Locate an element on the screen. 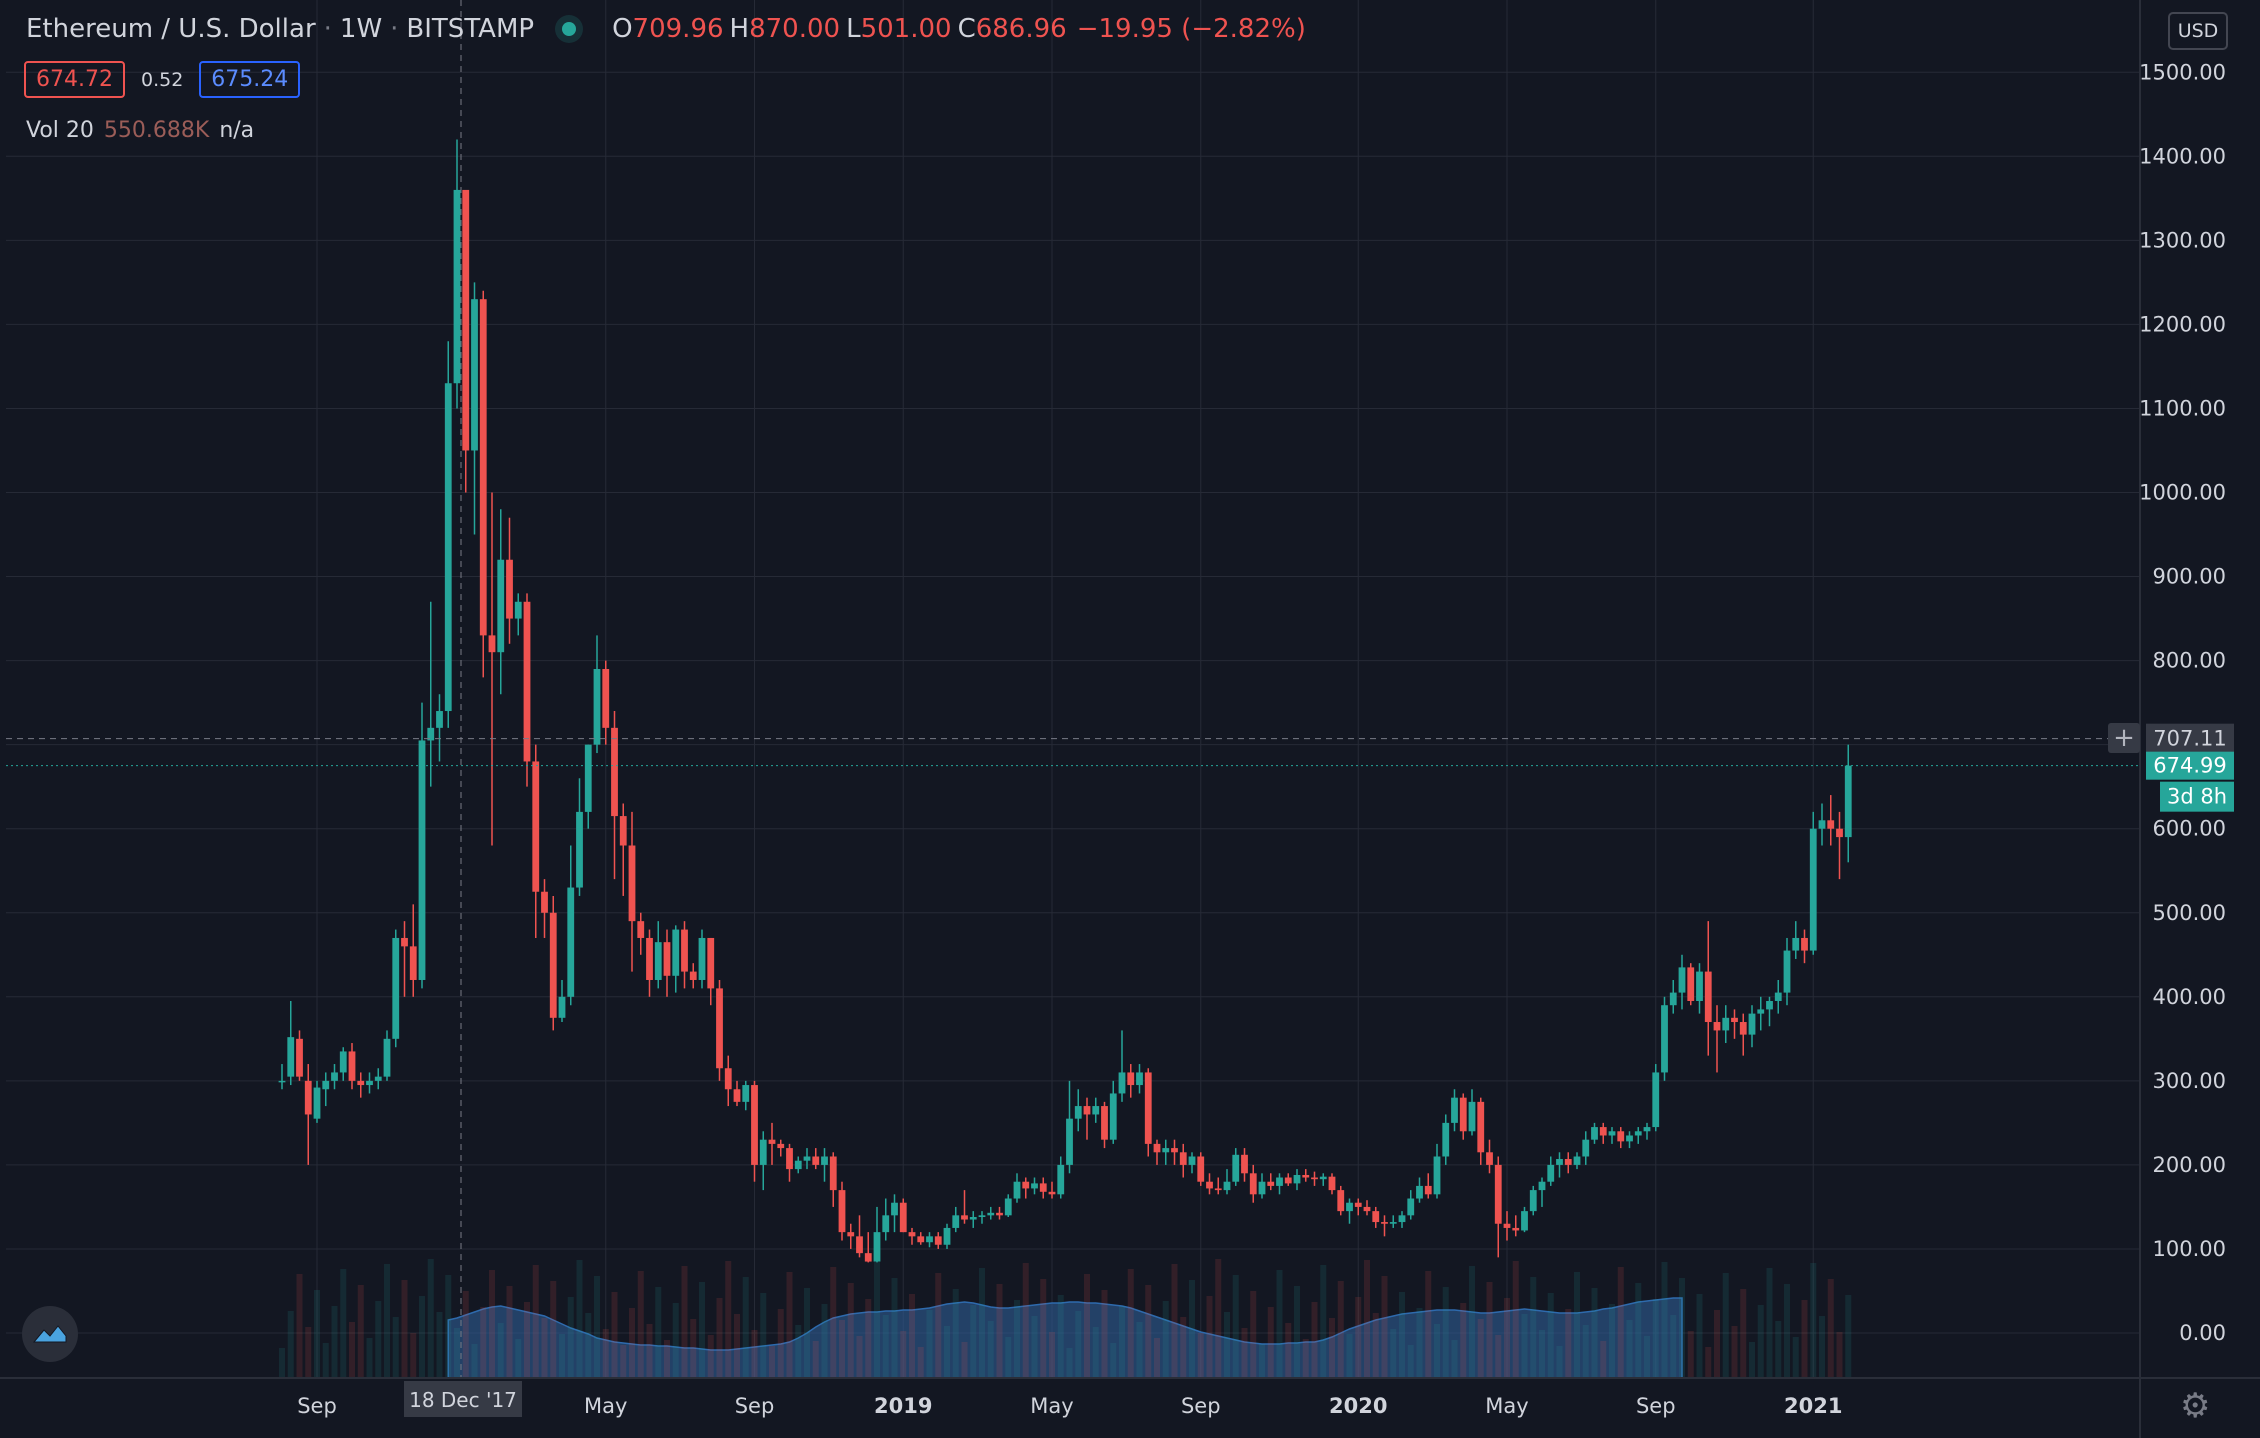  currency-button: USD is located at coordinates (2198, 31).